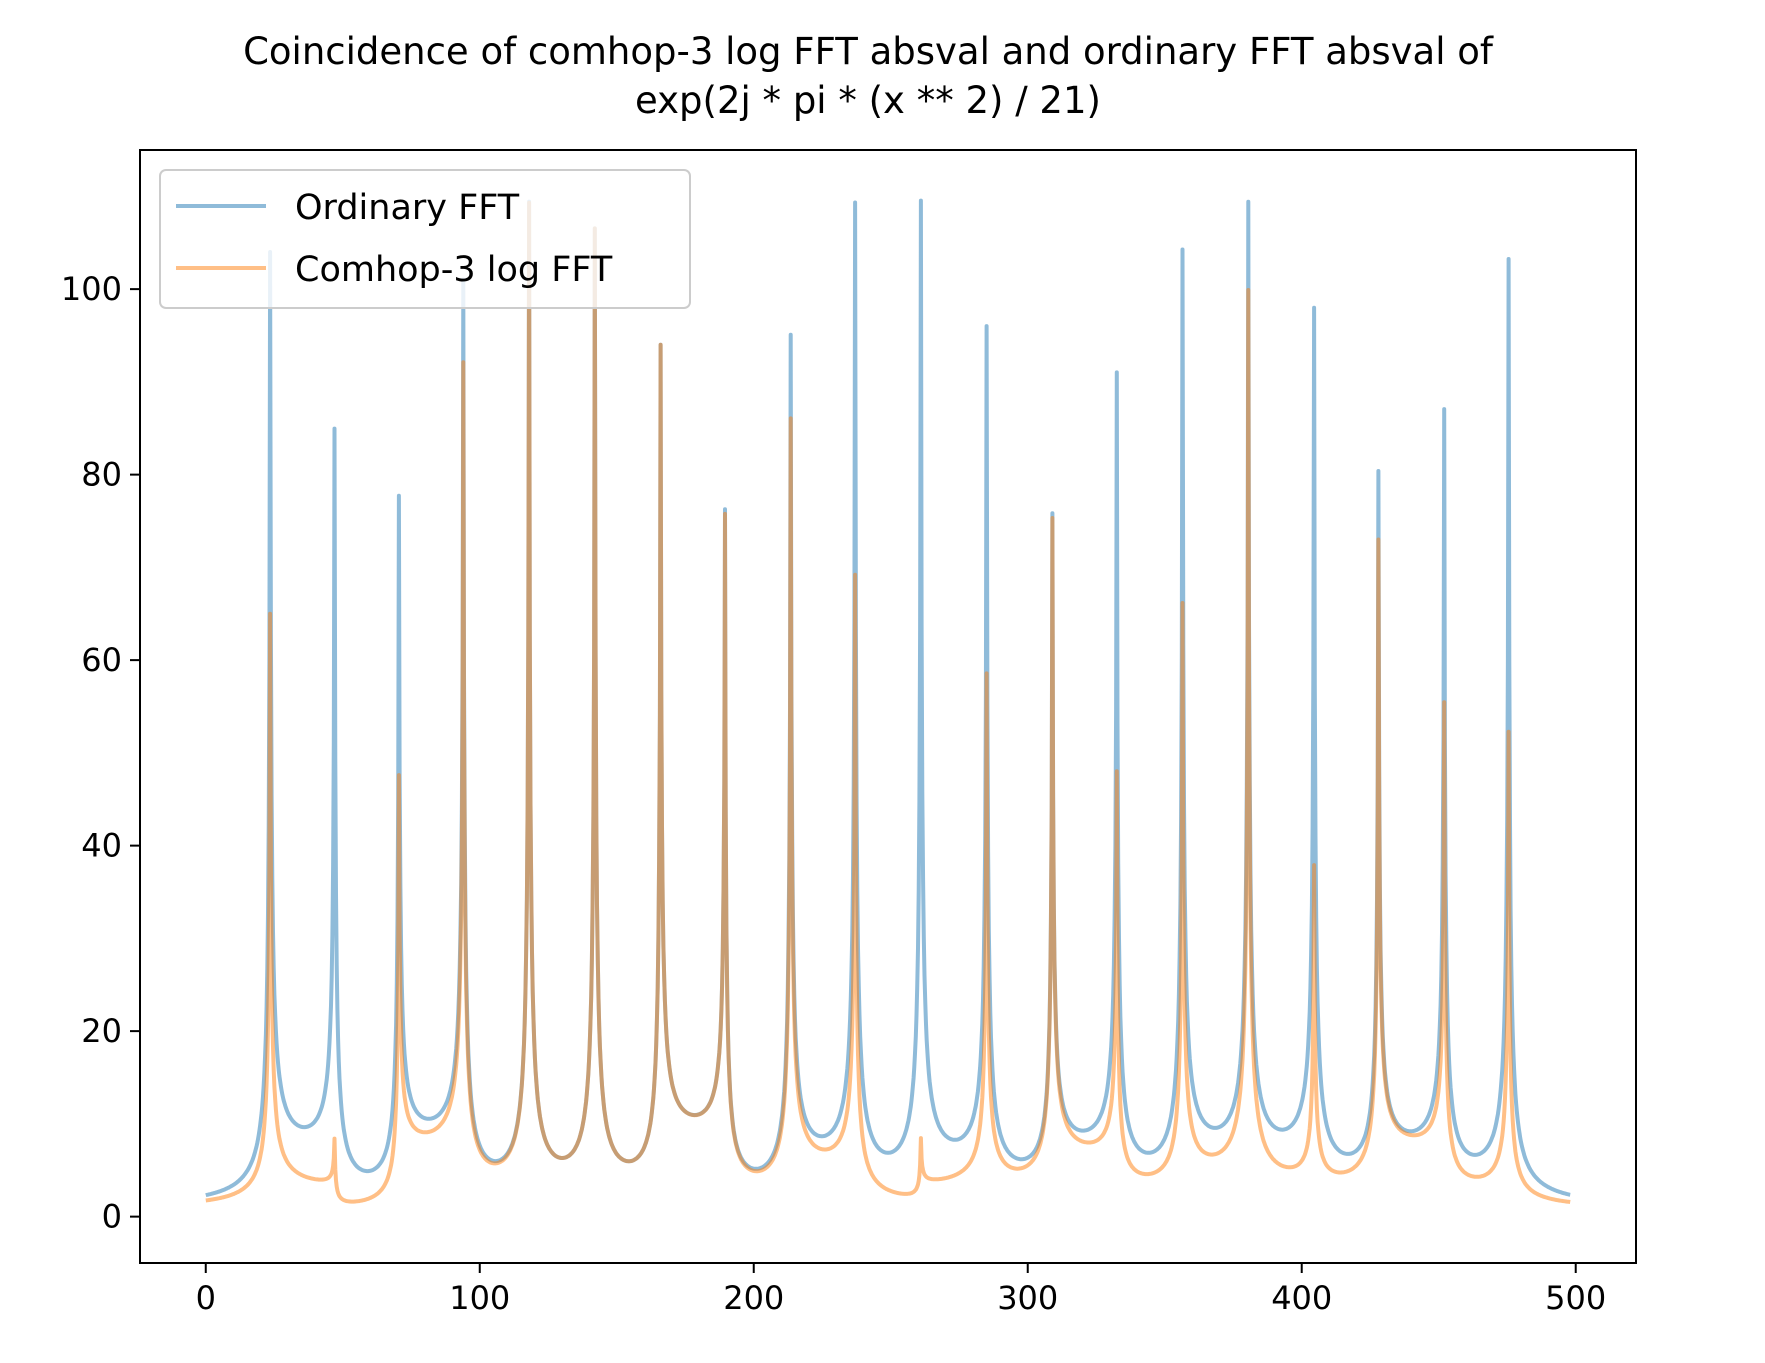  I want to click on y-tick-label: 0, so click(112, 1217).